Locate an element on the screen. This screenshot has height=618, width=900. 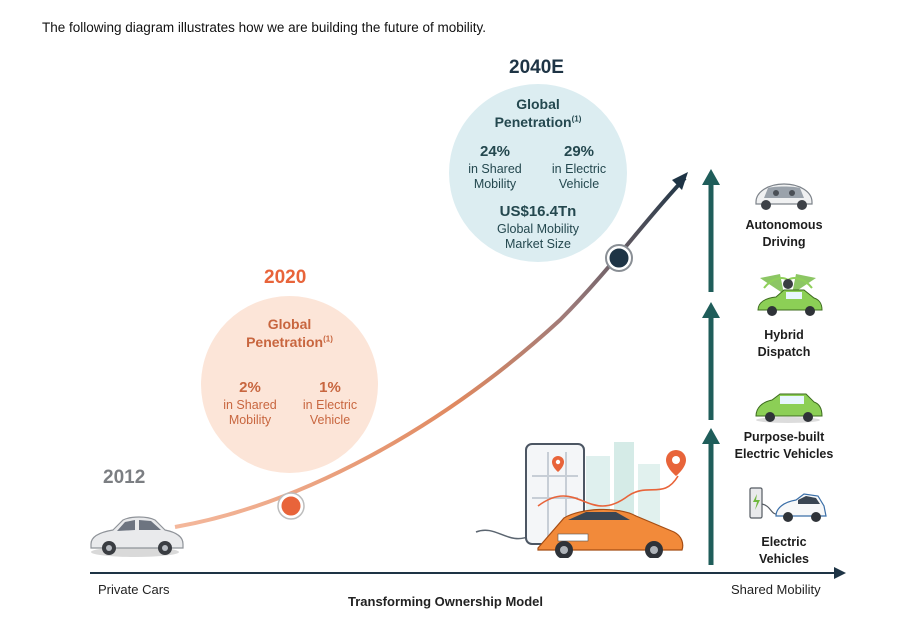
axis-label-private-cars: Private Cars is located at coordinates (134, 589).